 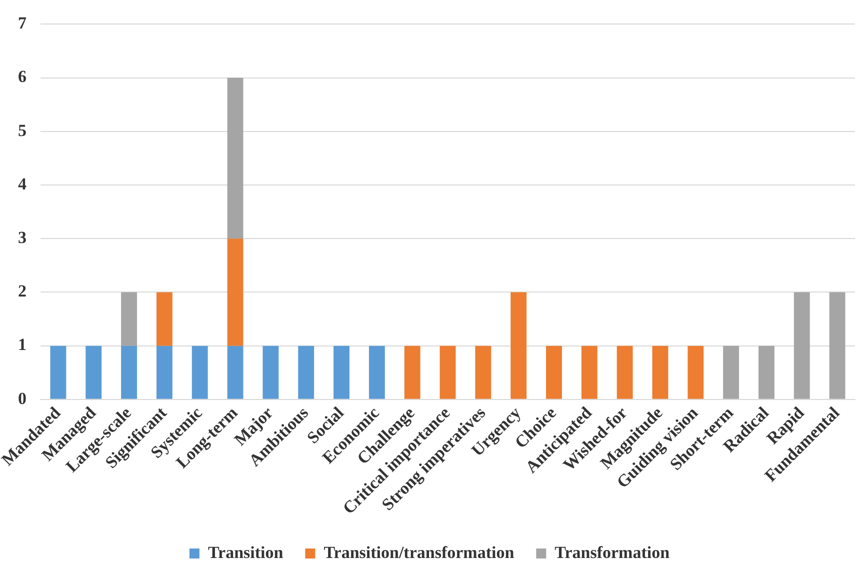 I want to click on y-tick-label: 3, so click(x=22, y=238).